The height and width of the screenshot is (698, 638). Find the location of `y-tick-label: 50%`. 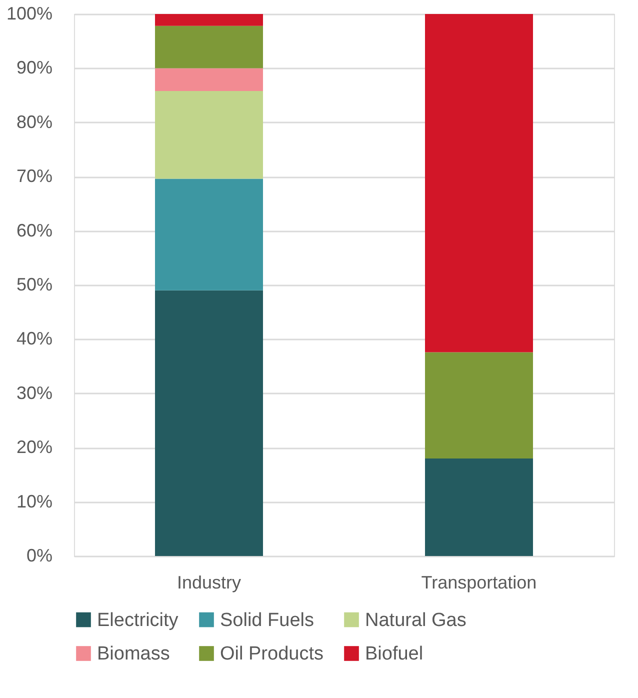

y-tick-label: 50% is located at coordinates (34, 284).